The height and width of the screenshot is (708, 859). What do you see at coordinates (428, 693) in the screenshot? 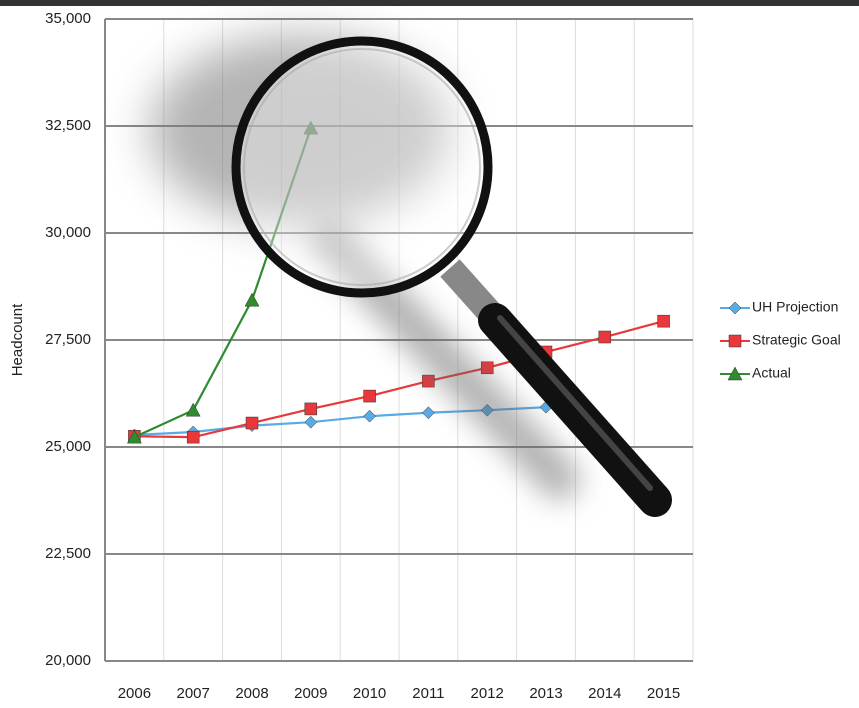
I see `x-tick-label: 2011` at bounding box center [428, 693].